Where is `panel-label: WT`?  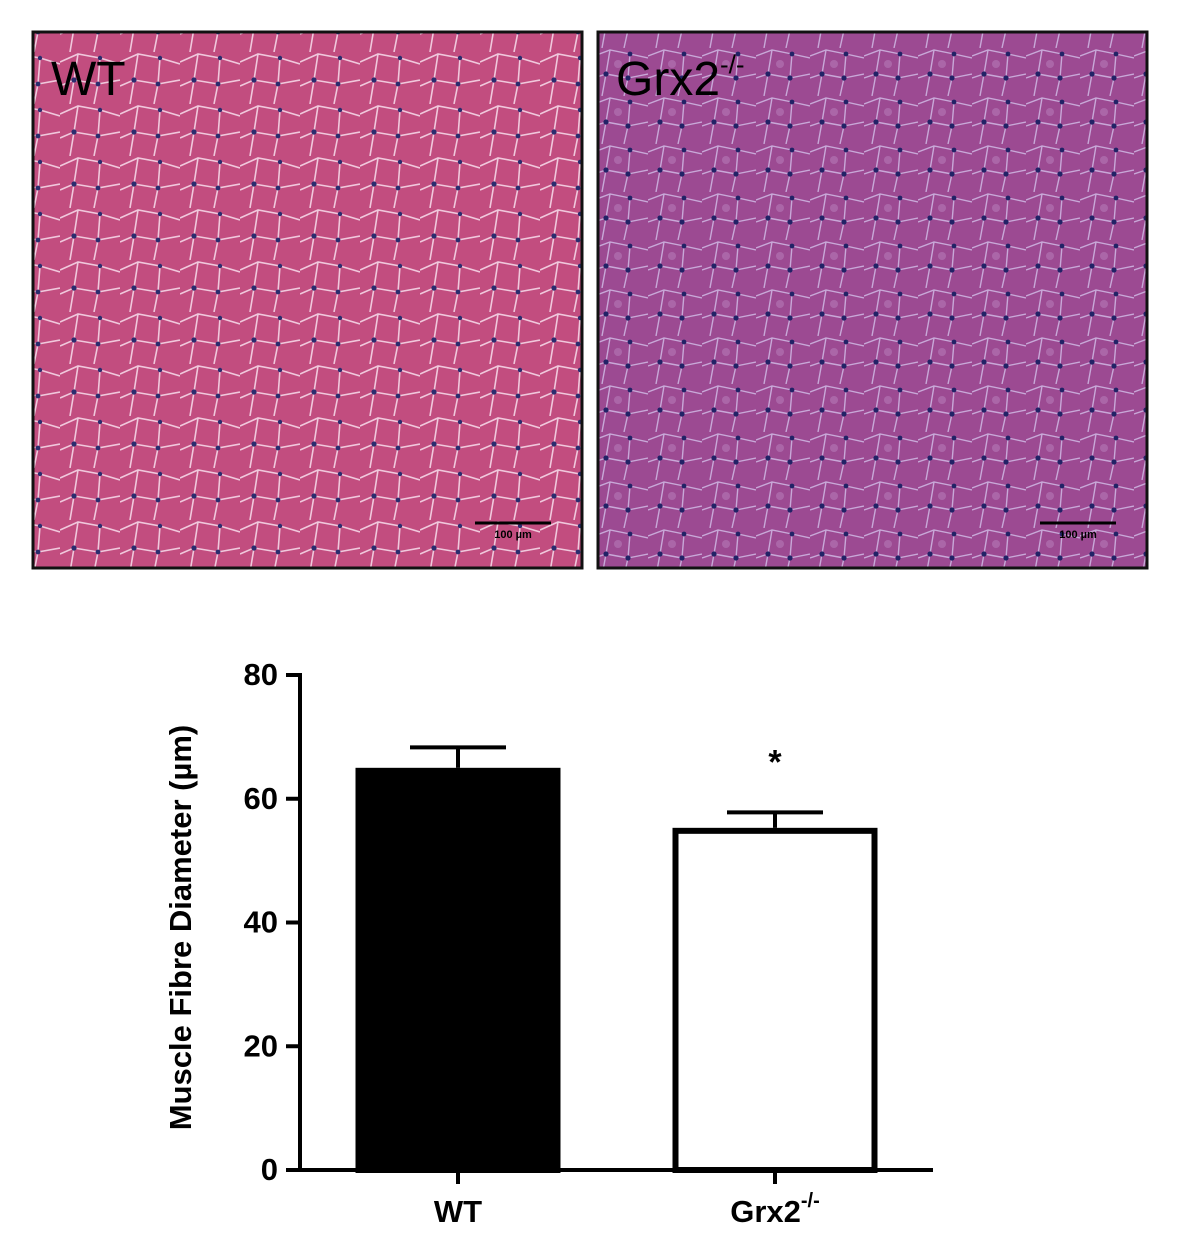 panel-label: WT is located at coordinates (88, 79).